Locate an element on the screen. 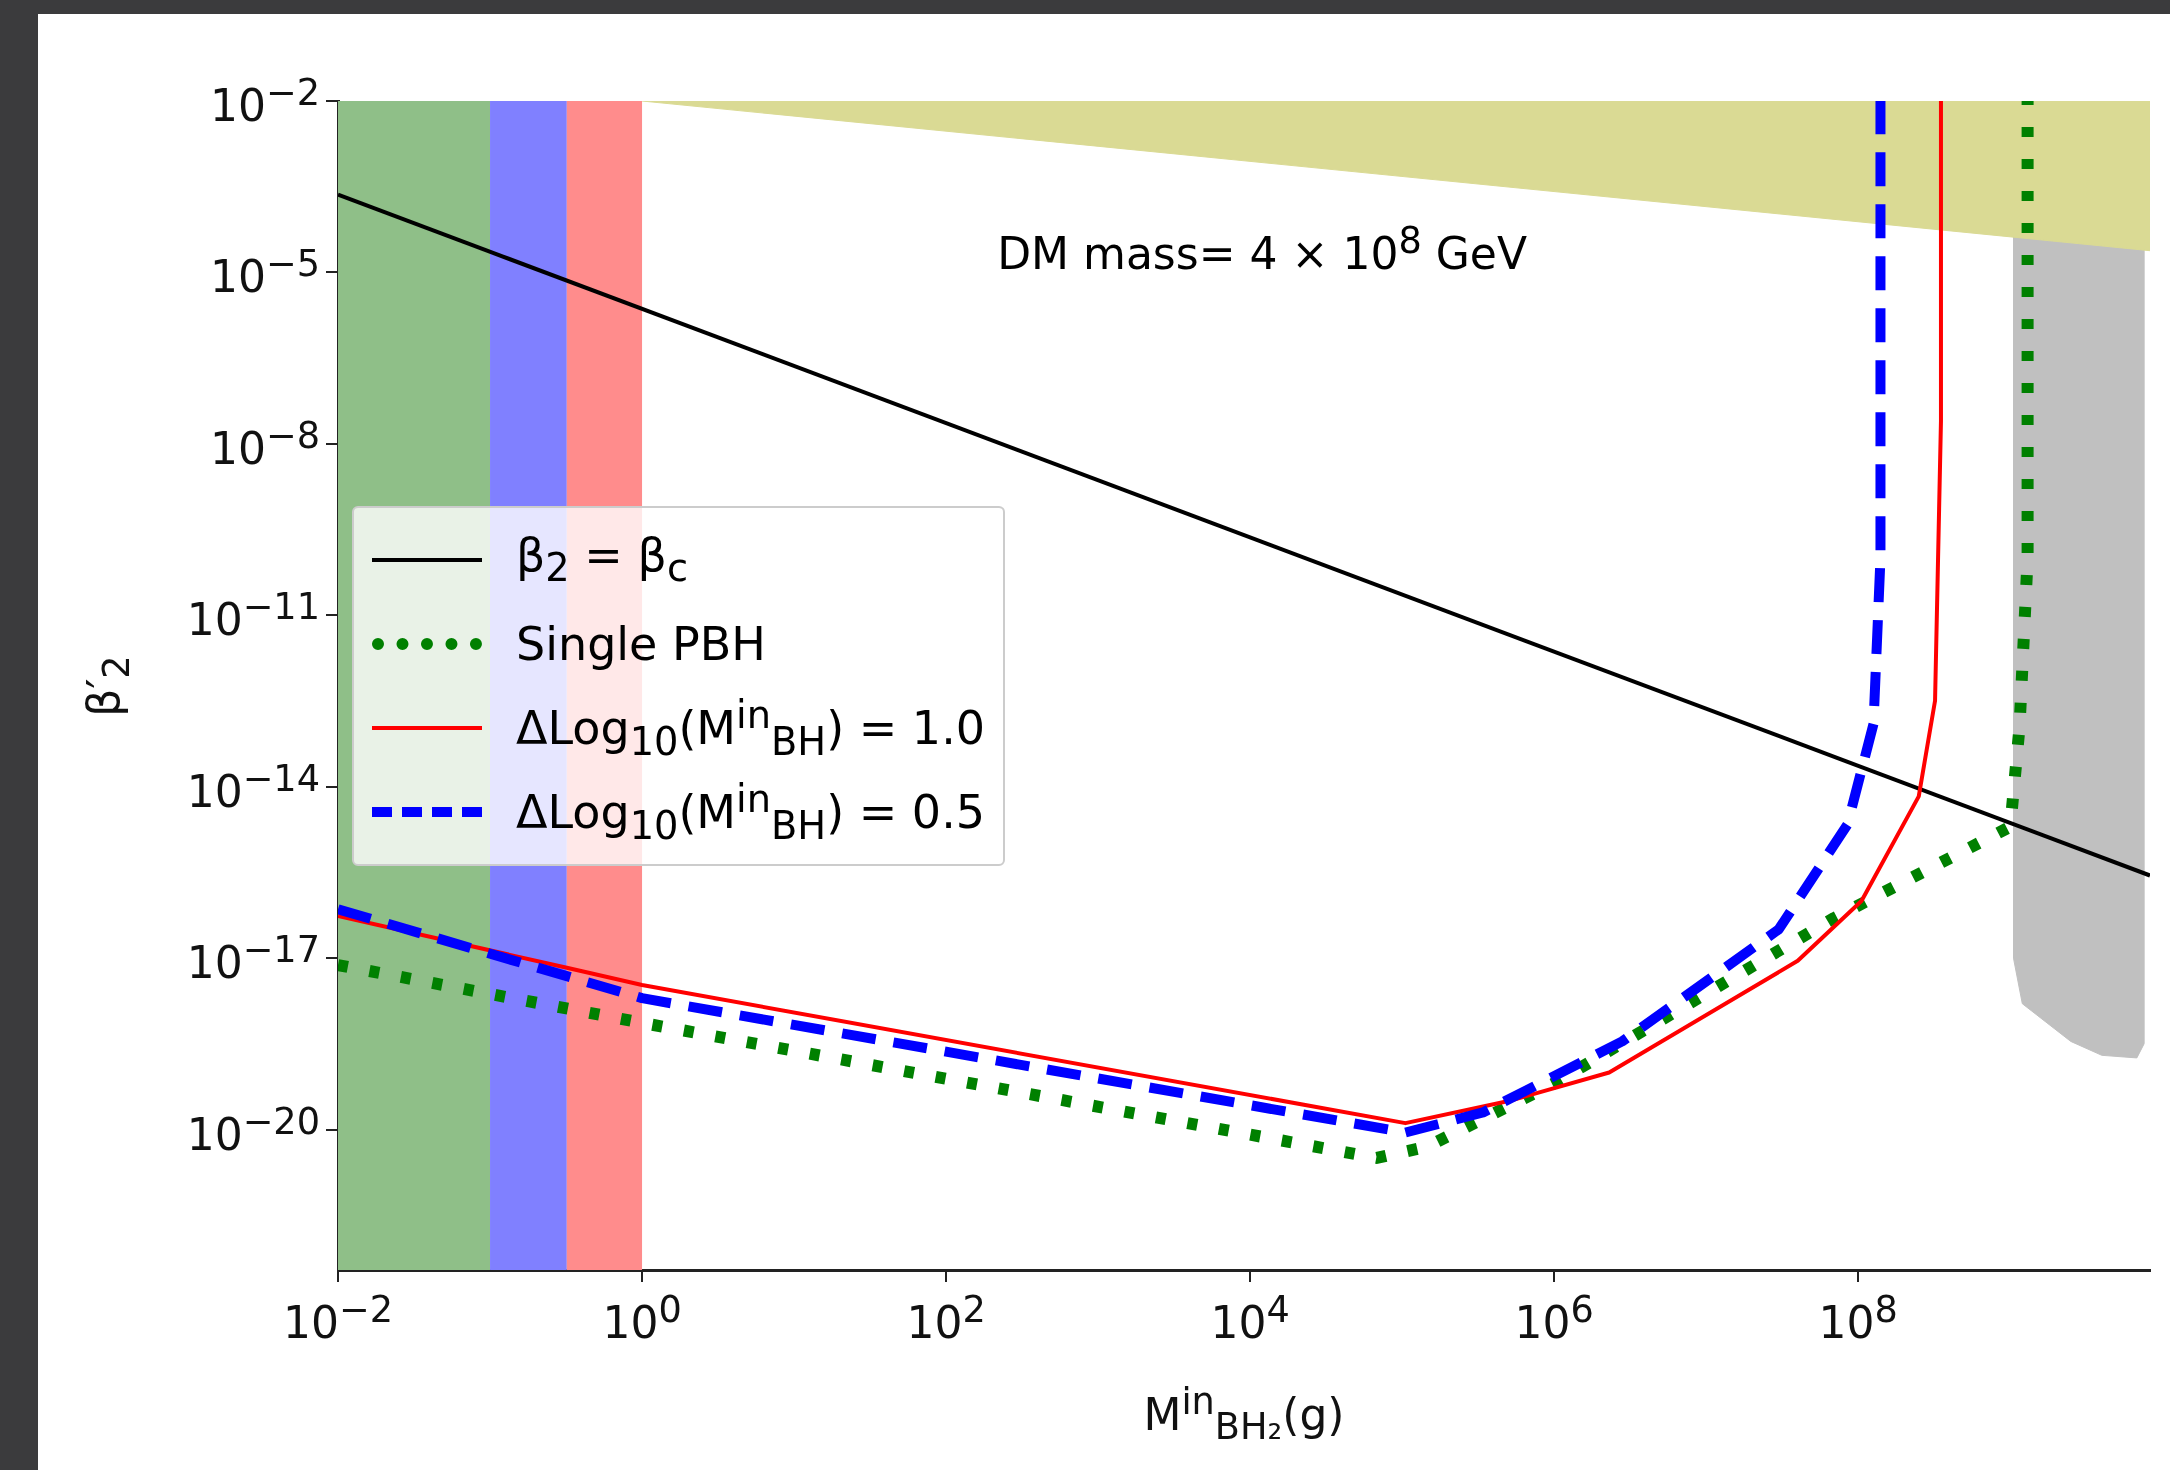 This screenshot has height=1470, width=2170. legend-label: Single PBH is located at coordinates (641, 643).